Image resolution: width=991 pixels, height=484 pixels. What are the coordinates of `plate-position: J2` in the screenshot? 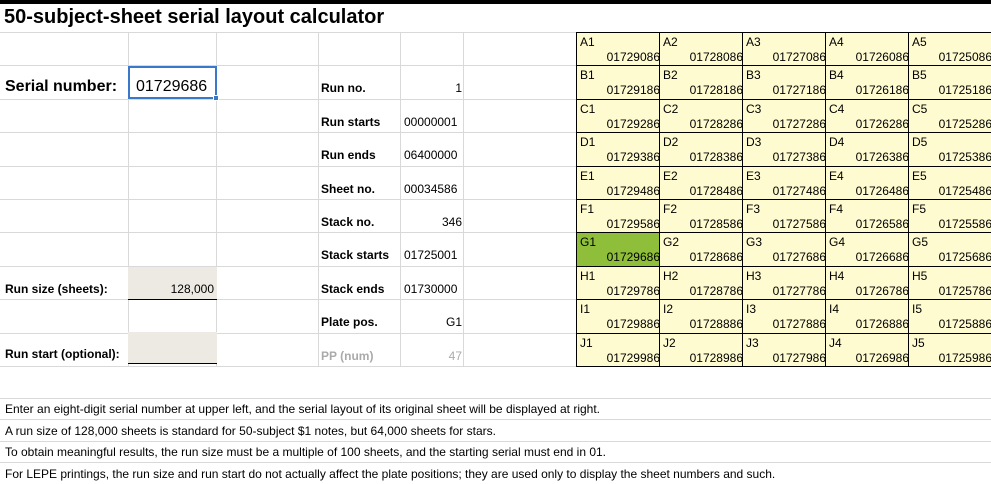 It's located at (669, 342).